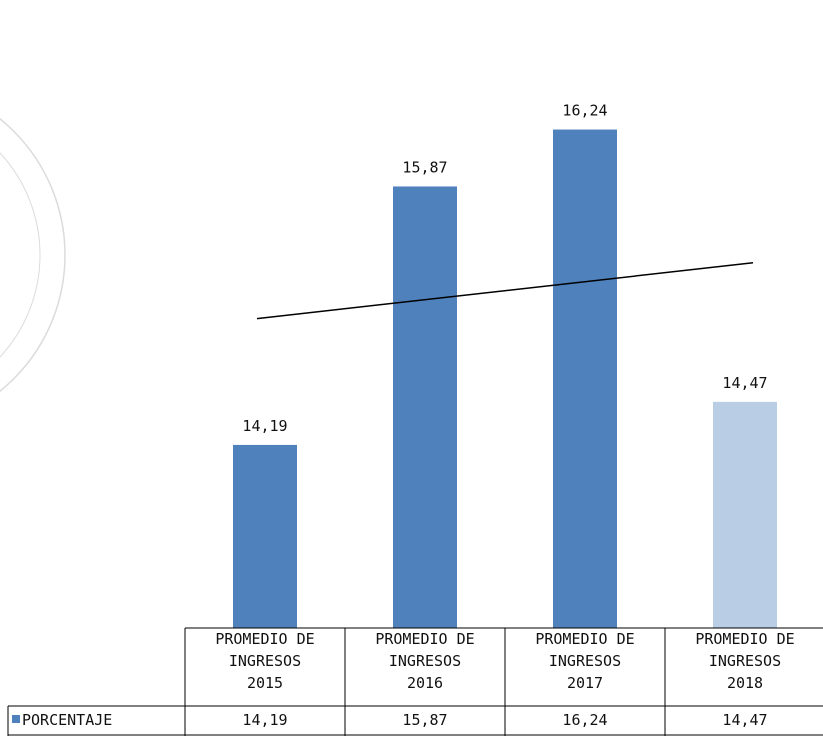  Describe the element at coordinates (505, 291) in the screenshot. I see `trendline` at that location.